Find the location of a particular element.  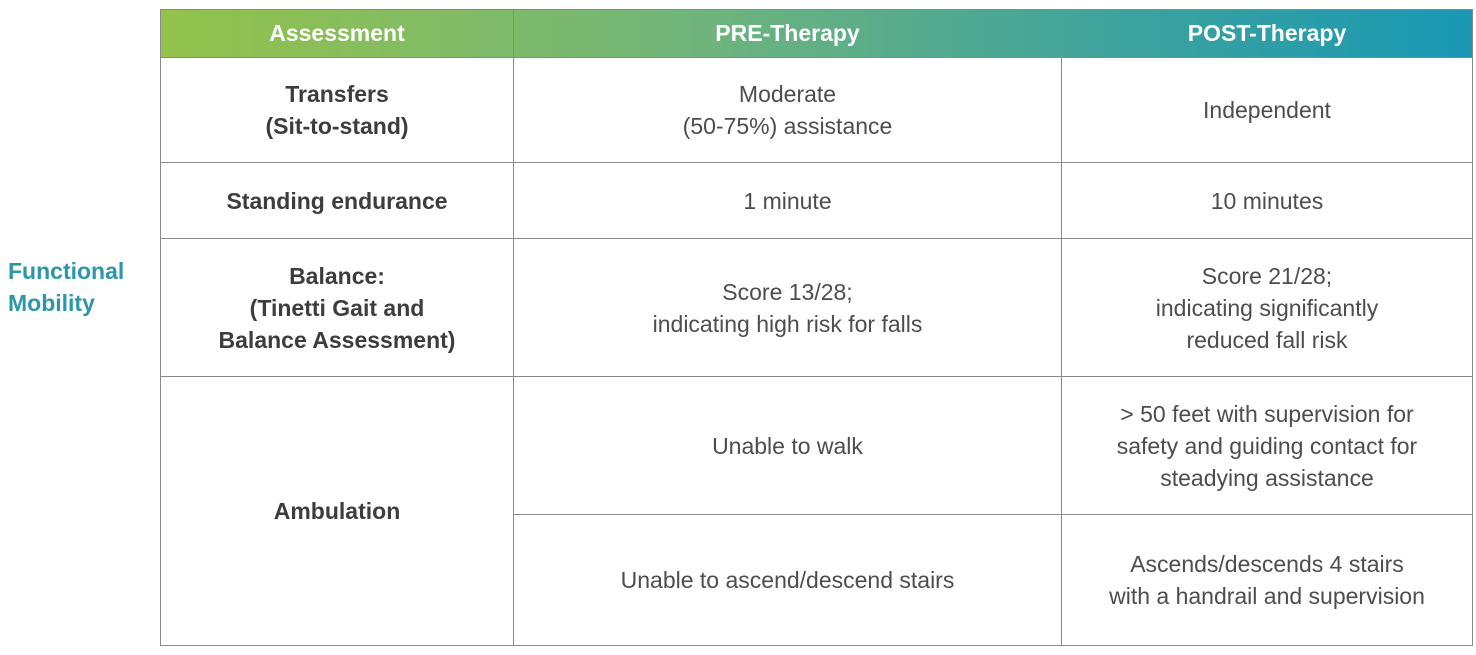

cell-line: Independent is located at coordinates (1267, 110).